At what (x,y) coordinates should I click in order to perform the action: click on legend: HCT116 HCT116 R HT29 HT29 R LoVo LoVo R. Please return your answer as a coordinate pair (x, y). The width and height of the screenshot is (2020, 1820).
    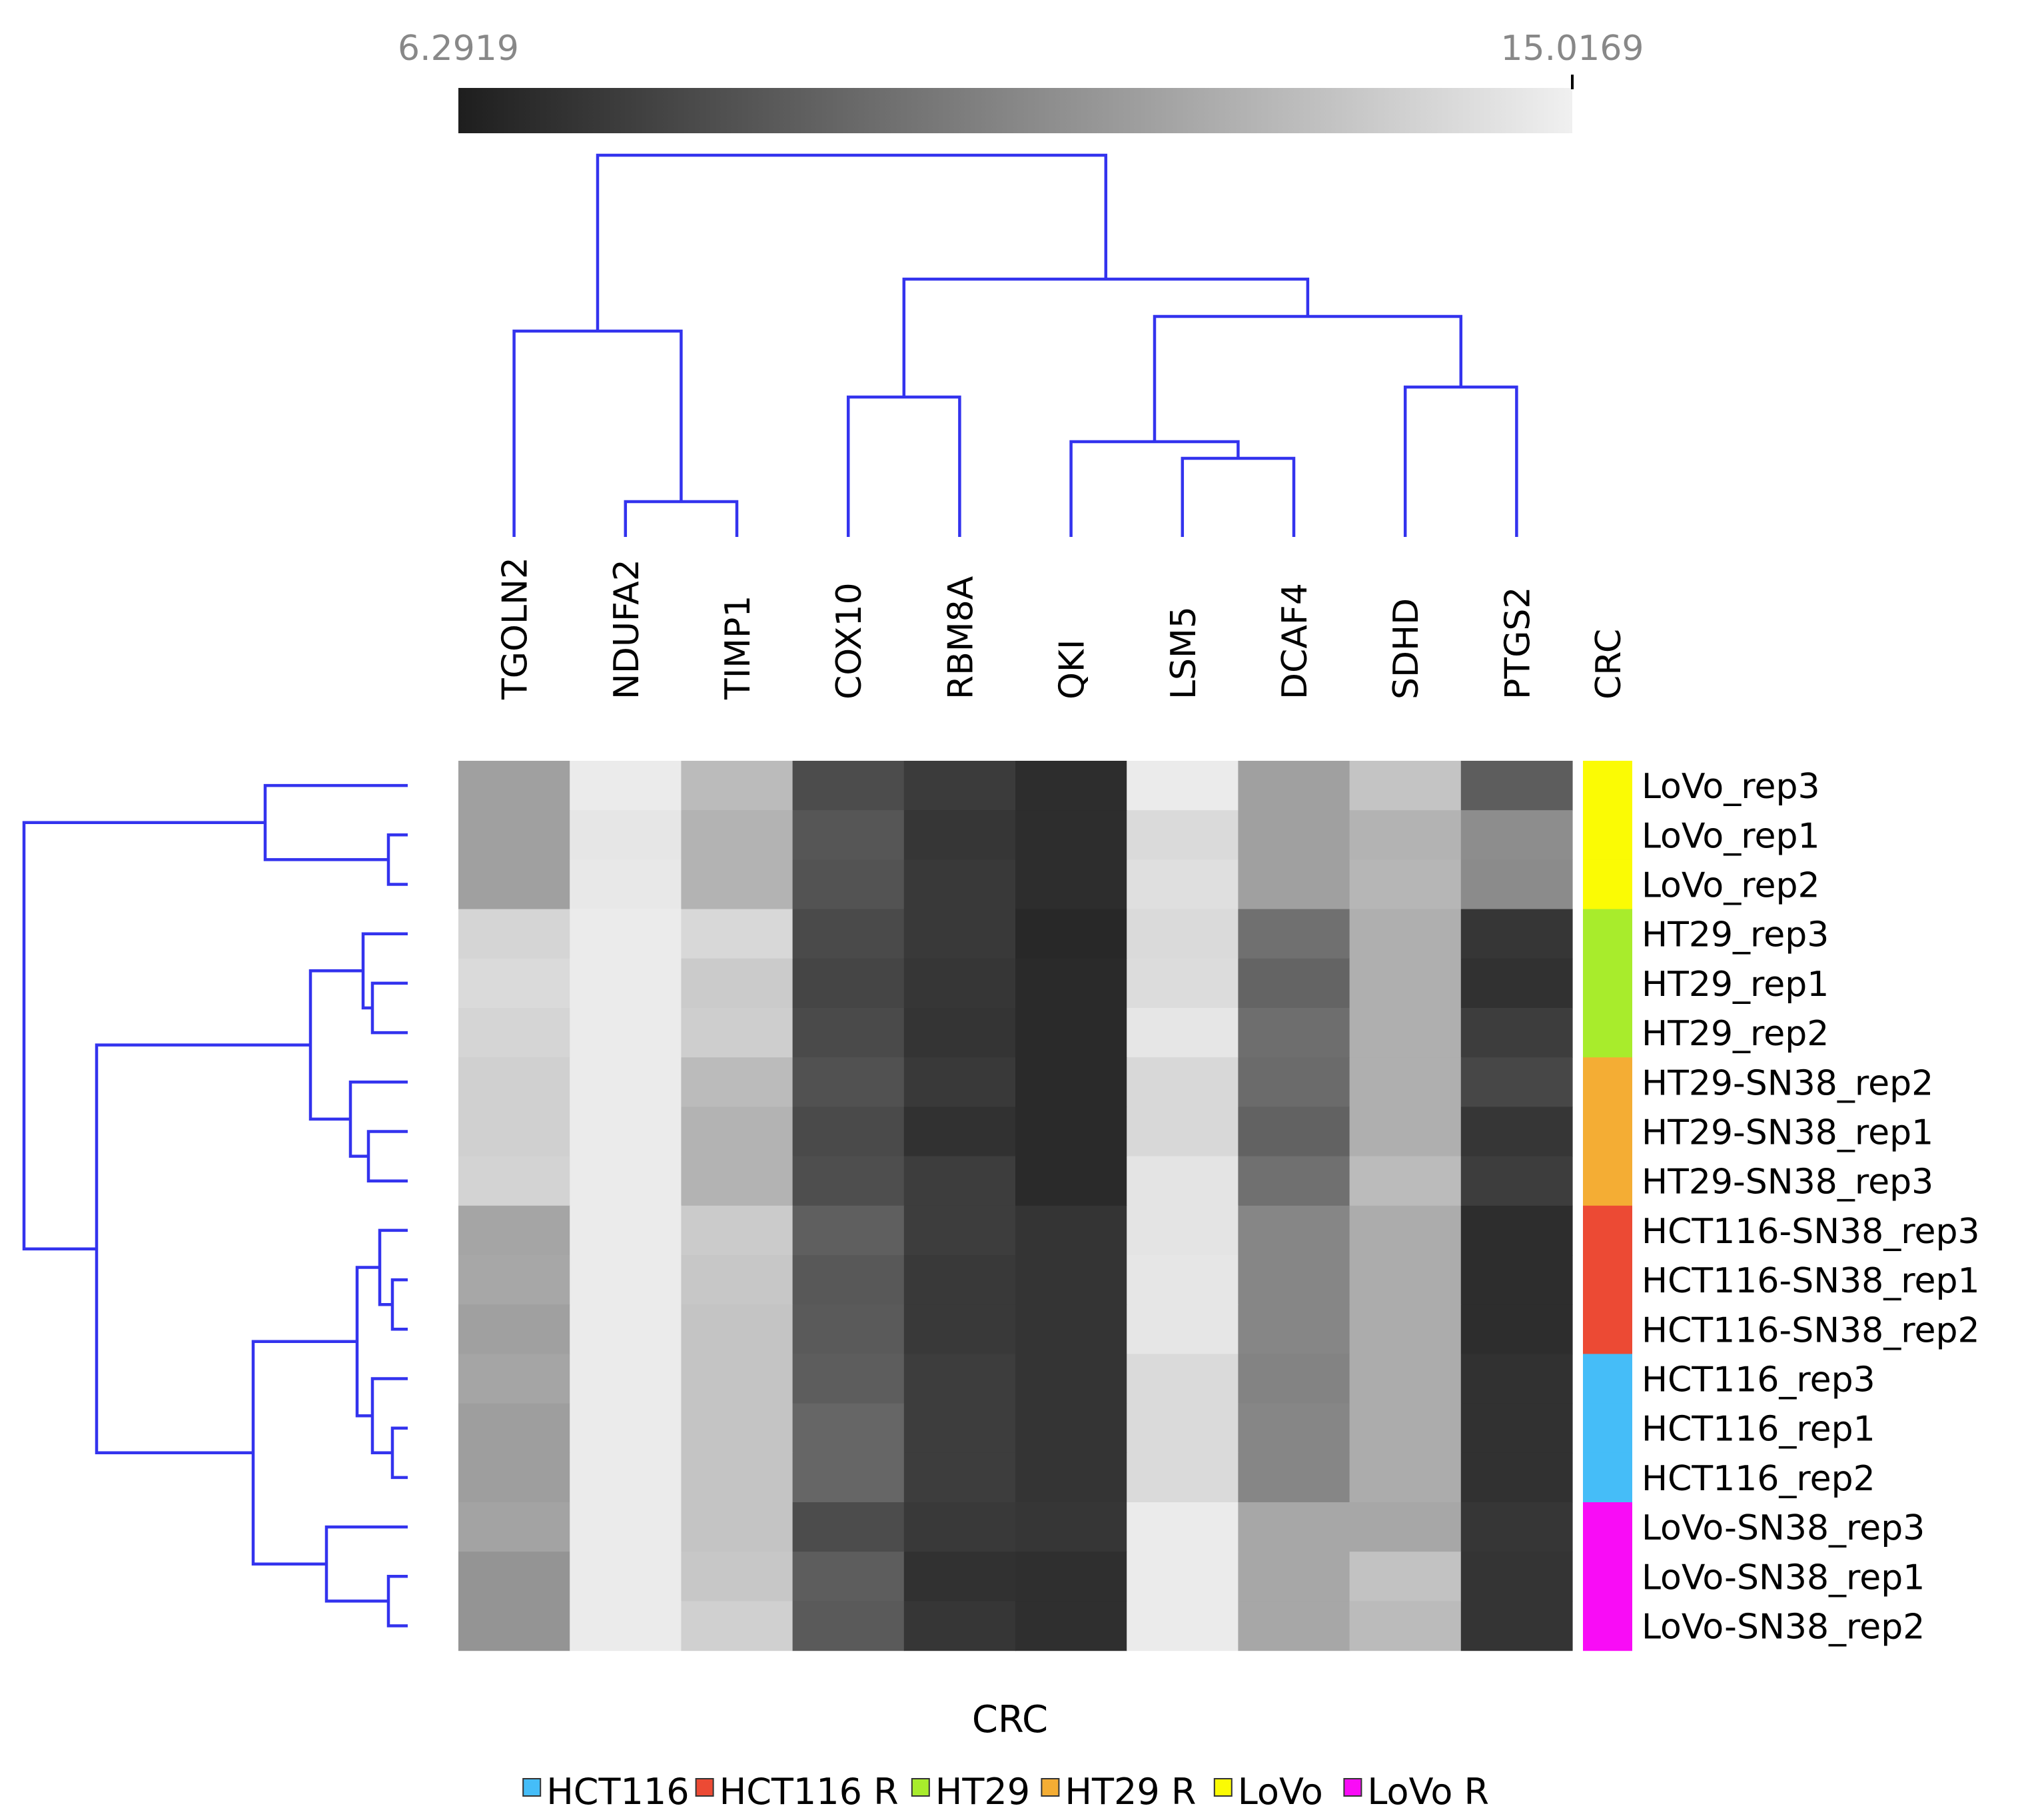
    Looking at the image, I should click on (1005, 1792).